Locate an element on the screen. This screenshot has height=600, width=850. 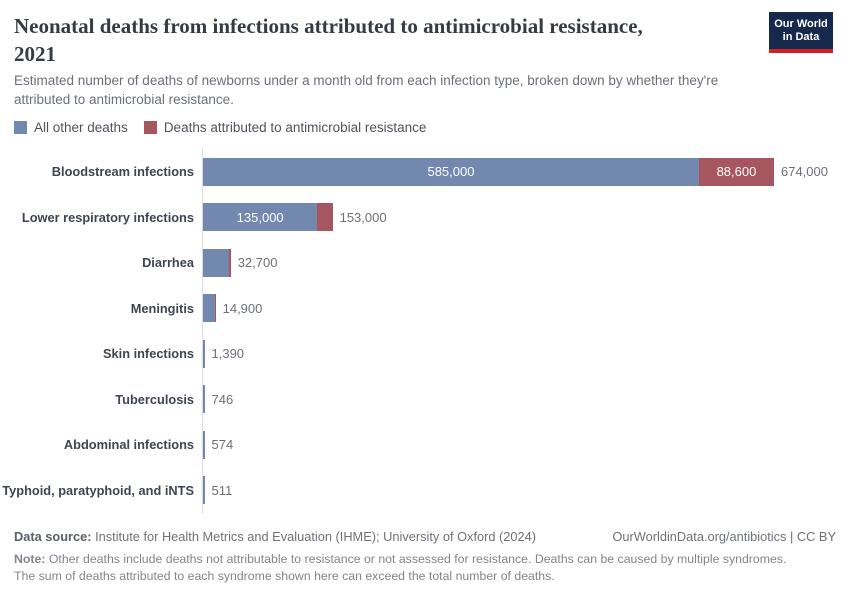
bar-total-label: 511 is located at coordinates (222, 490).